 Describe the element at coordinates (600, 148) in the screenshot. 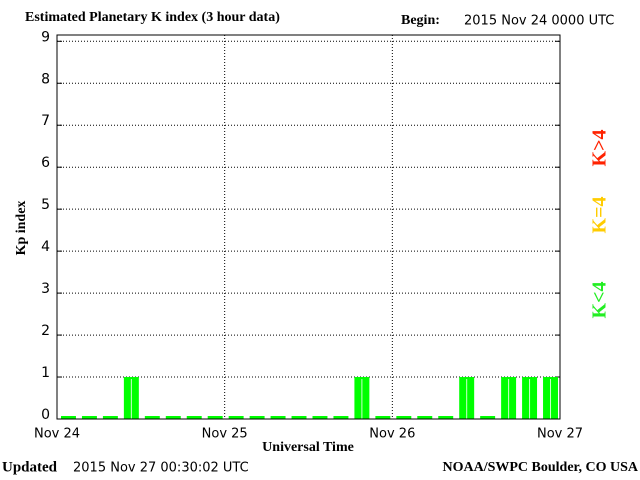

I see `legend-entry: K>4` at that location.